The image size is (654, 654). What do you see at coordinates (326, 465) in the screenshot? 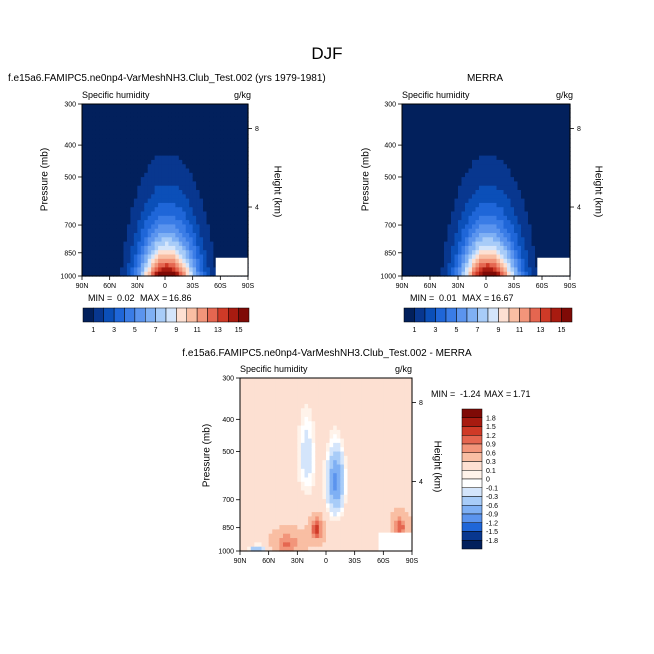
I see `heatmap-cells` at bounding box center [326, 465].